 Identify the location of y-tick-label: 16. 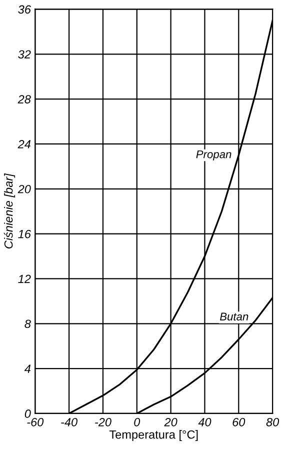
(24, 234).